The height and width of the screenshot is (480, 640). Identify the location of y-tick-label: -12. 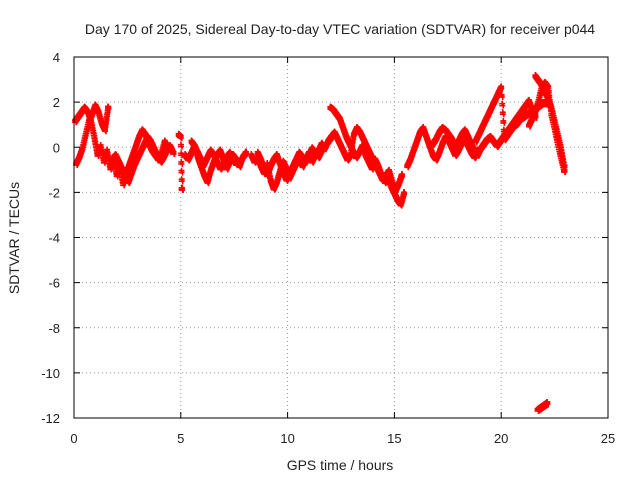
(50, 418).